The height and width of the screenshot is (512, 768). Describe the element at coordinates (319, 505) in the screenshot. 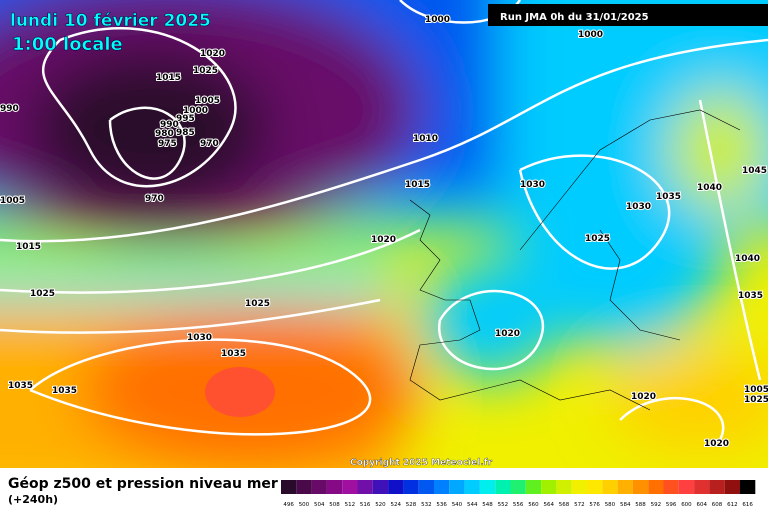

I see `scale-label: 504` at that location.